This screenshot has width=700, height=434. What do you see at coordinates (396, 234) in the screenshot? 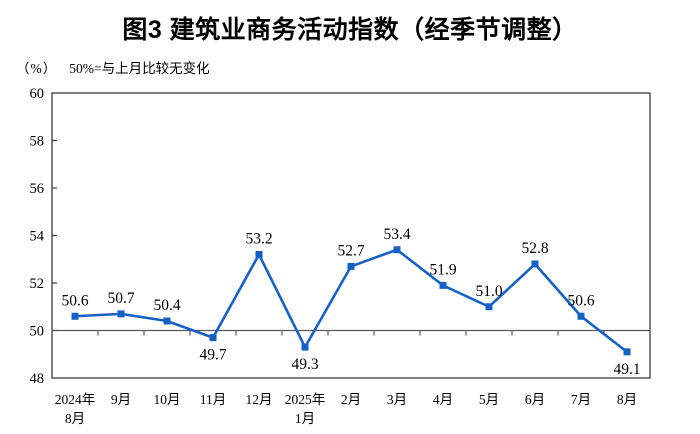
I see `data-label: 53.4` at bounding box center [396, 234].